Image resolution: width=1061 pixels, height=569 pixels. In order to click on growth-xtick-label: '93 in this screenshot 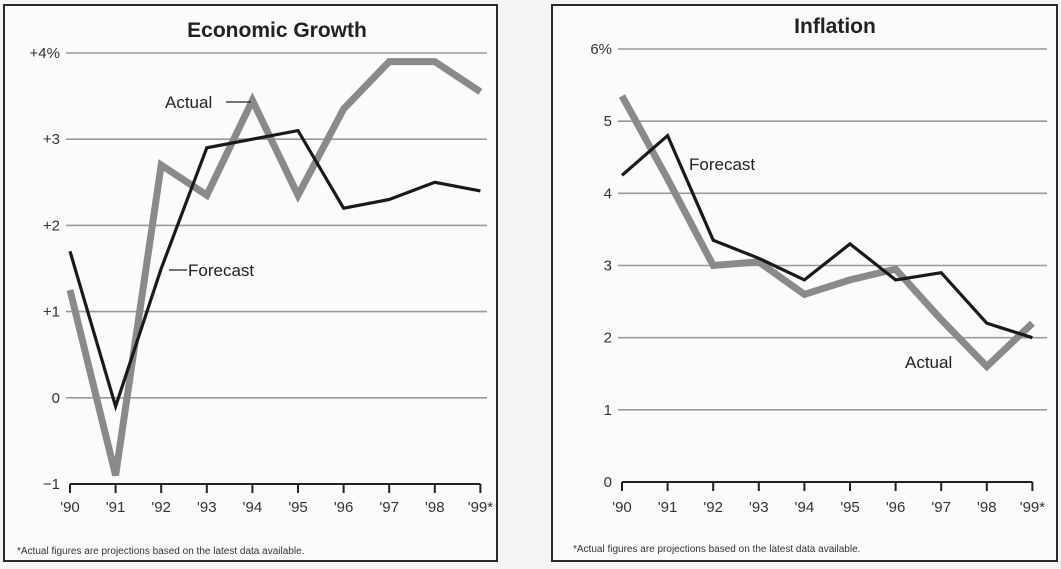, I will do `click(207, 507)`.